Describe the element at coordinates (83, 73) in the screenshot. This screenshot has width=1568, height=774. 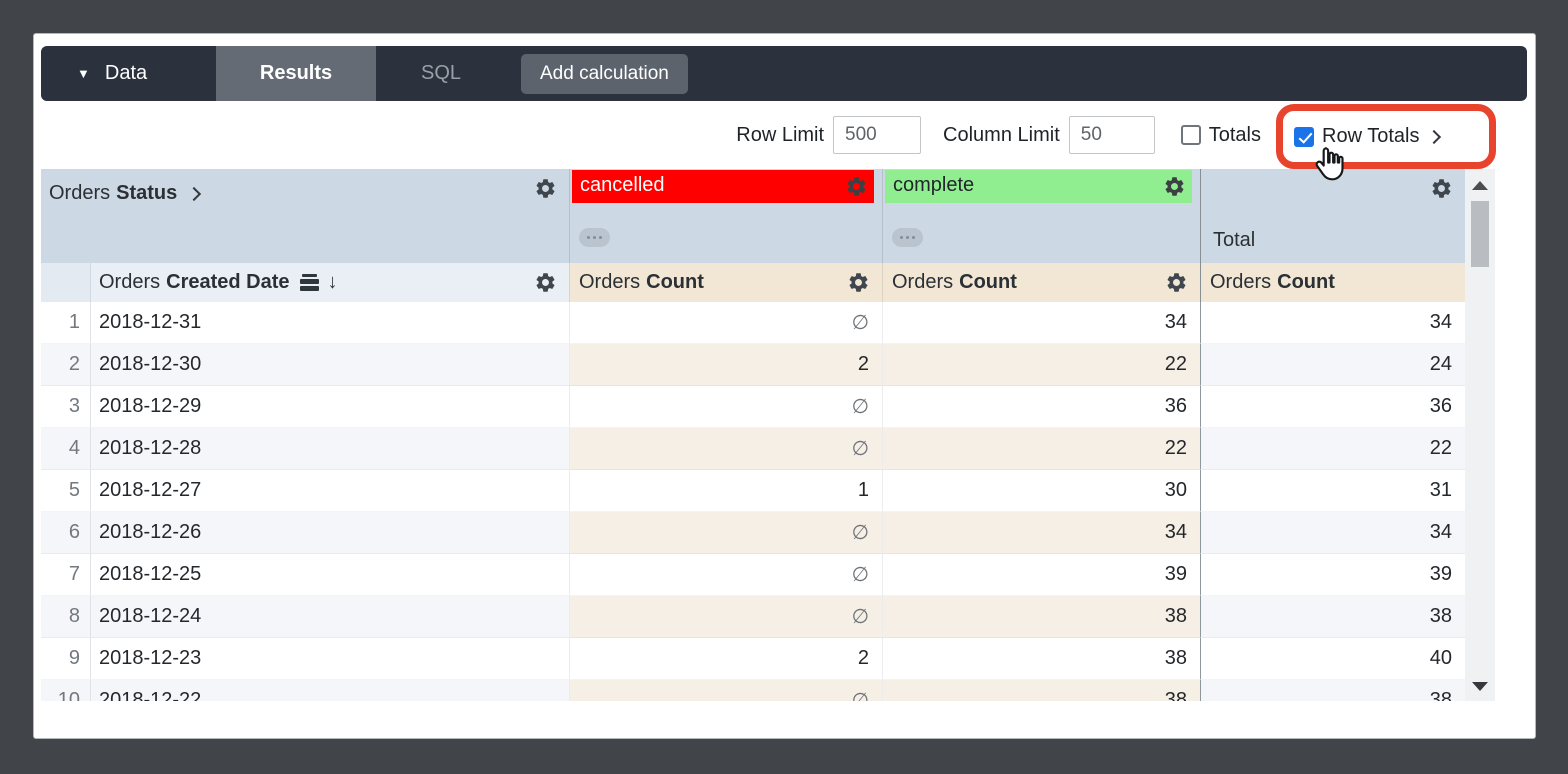
I see `caret-down-icon: ▼` at that location.